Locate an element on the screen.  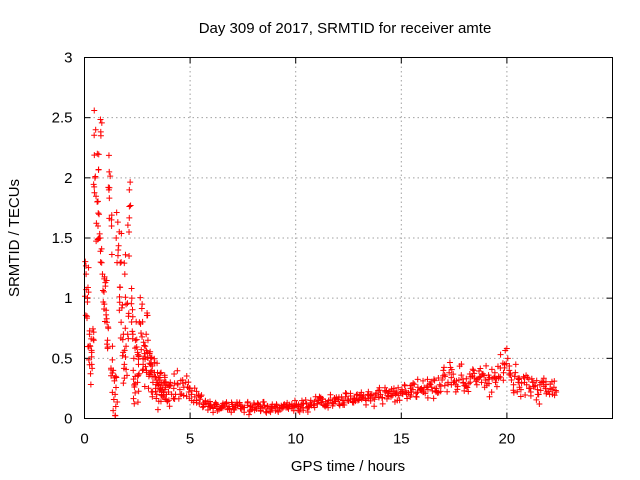
x-tick-label: 0 is located at coordinates (84, 439).